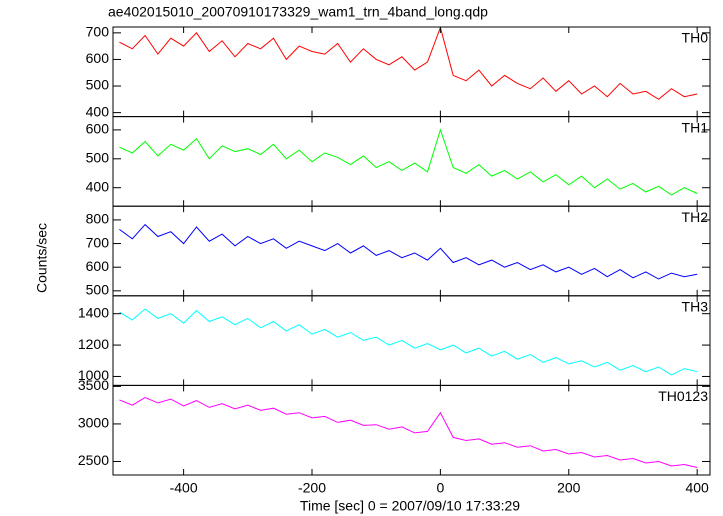 The width and height of the screenshot is (723, 516). Describe the element at coordinates (440, 488) in the screenshot. I see `x-tick-label: 0` at that location.